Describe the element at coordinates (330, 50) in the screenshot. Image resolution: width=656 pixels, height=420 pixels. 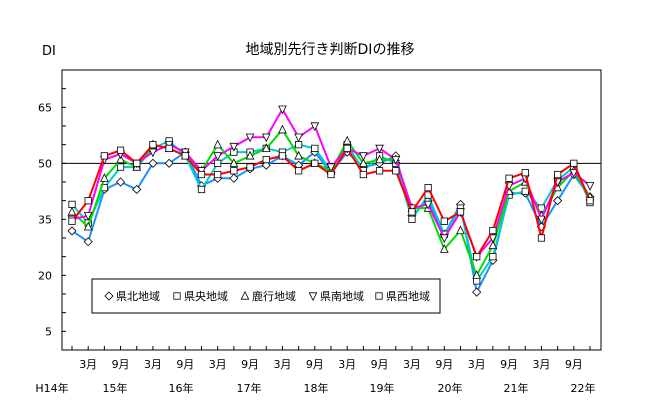
I see `chart-title: 地域別先行き判断DIの推移` at that location.